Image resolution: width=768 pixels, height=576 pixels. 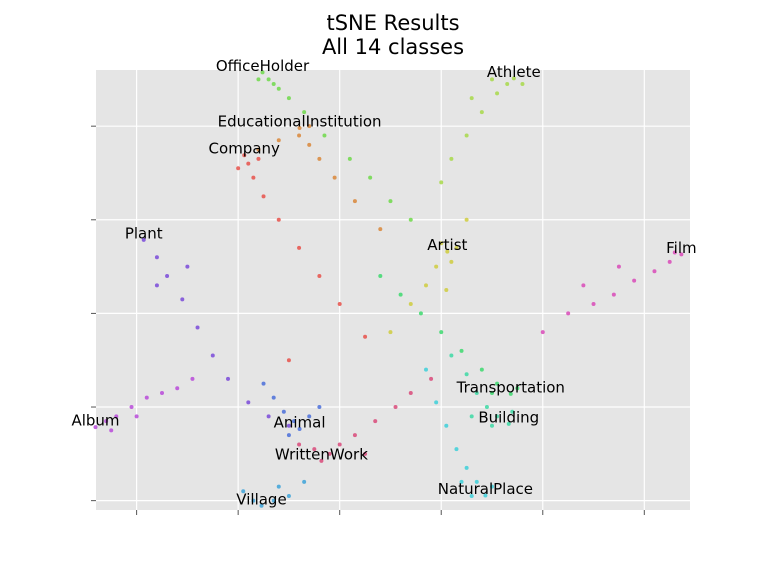 What do you see at coordinates (514, 72) in the screenshot?
I see `cluster-label: Athlete` at bounding box center [514, 72].